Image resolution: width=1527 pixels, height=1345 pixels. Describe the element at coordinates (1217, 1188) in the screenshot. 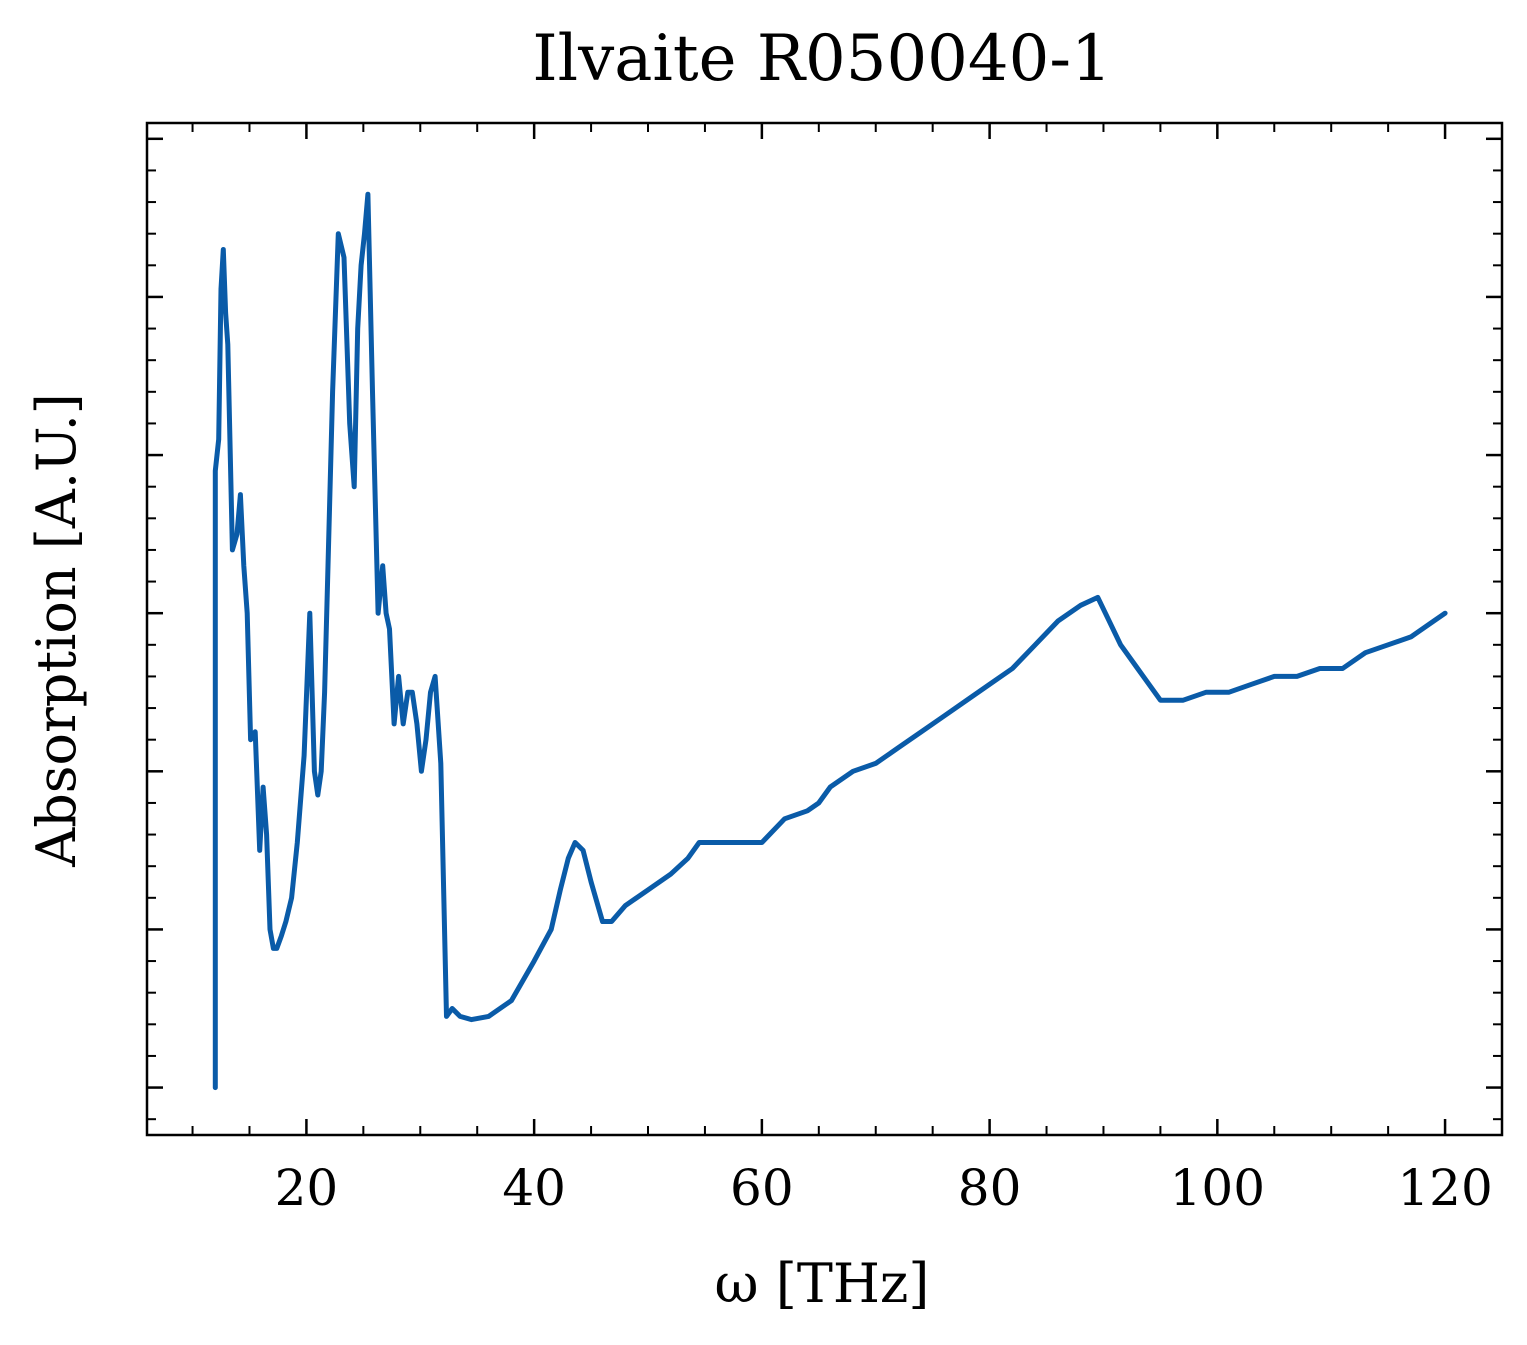

I see `x-tick-label: 100` at that location.